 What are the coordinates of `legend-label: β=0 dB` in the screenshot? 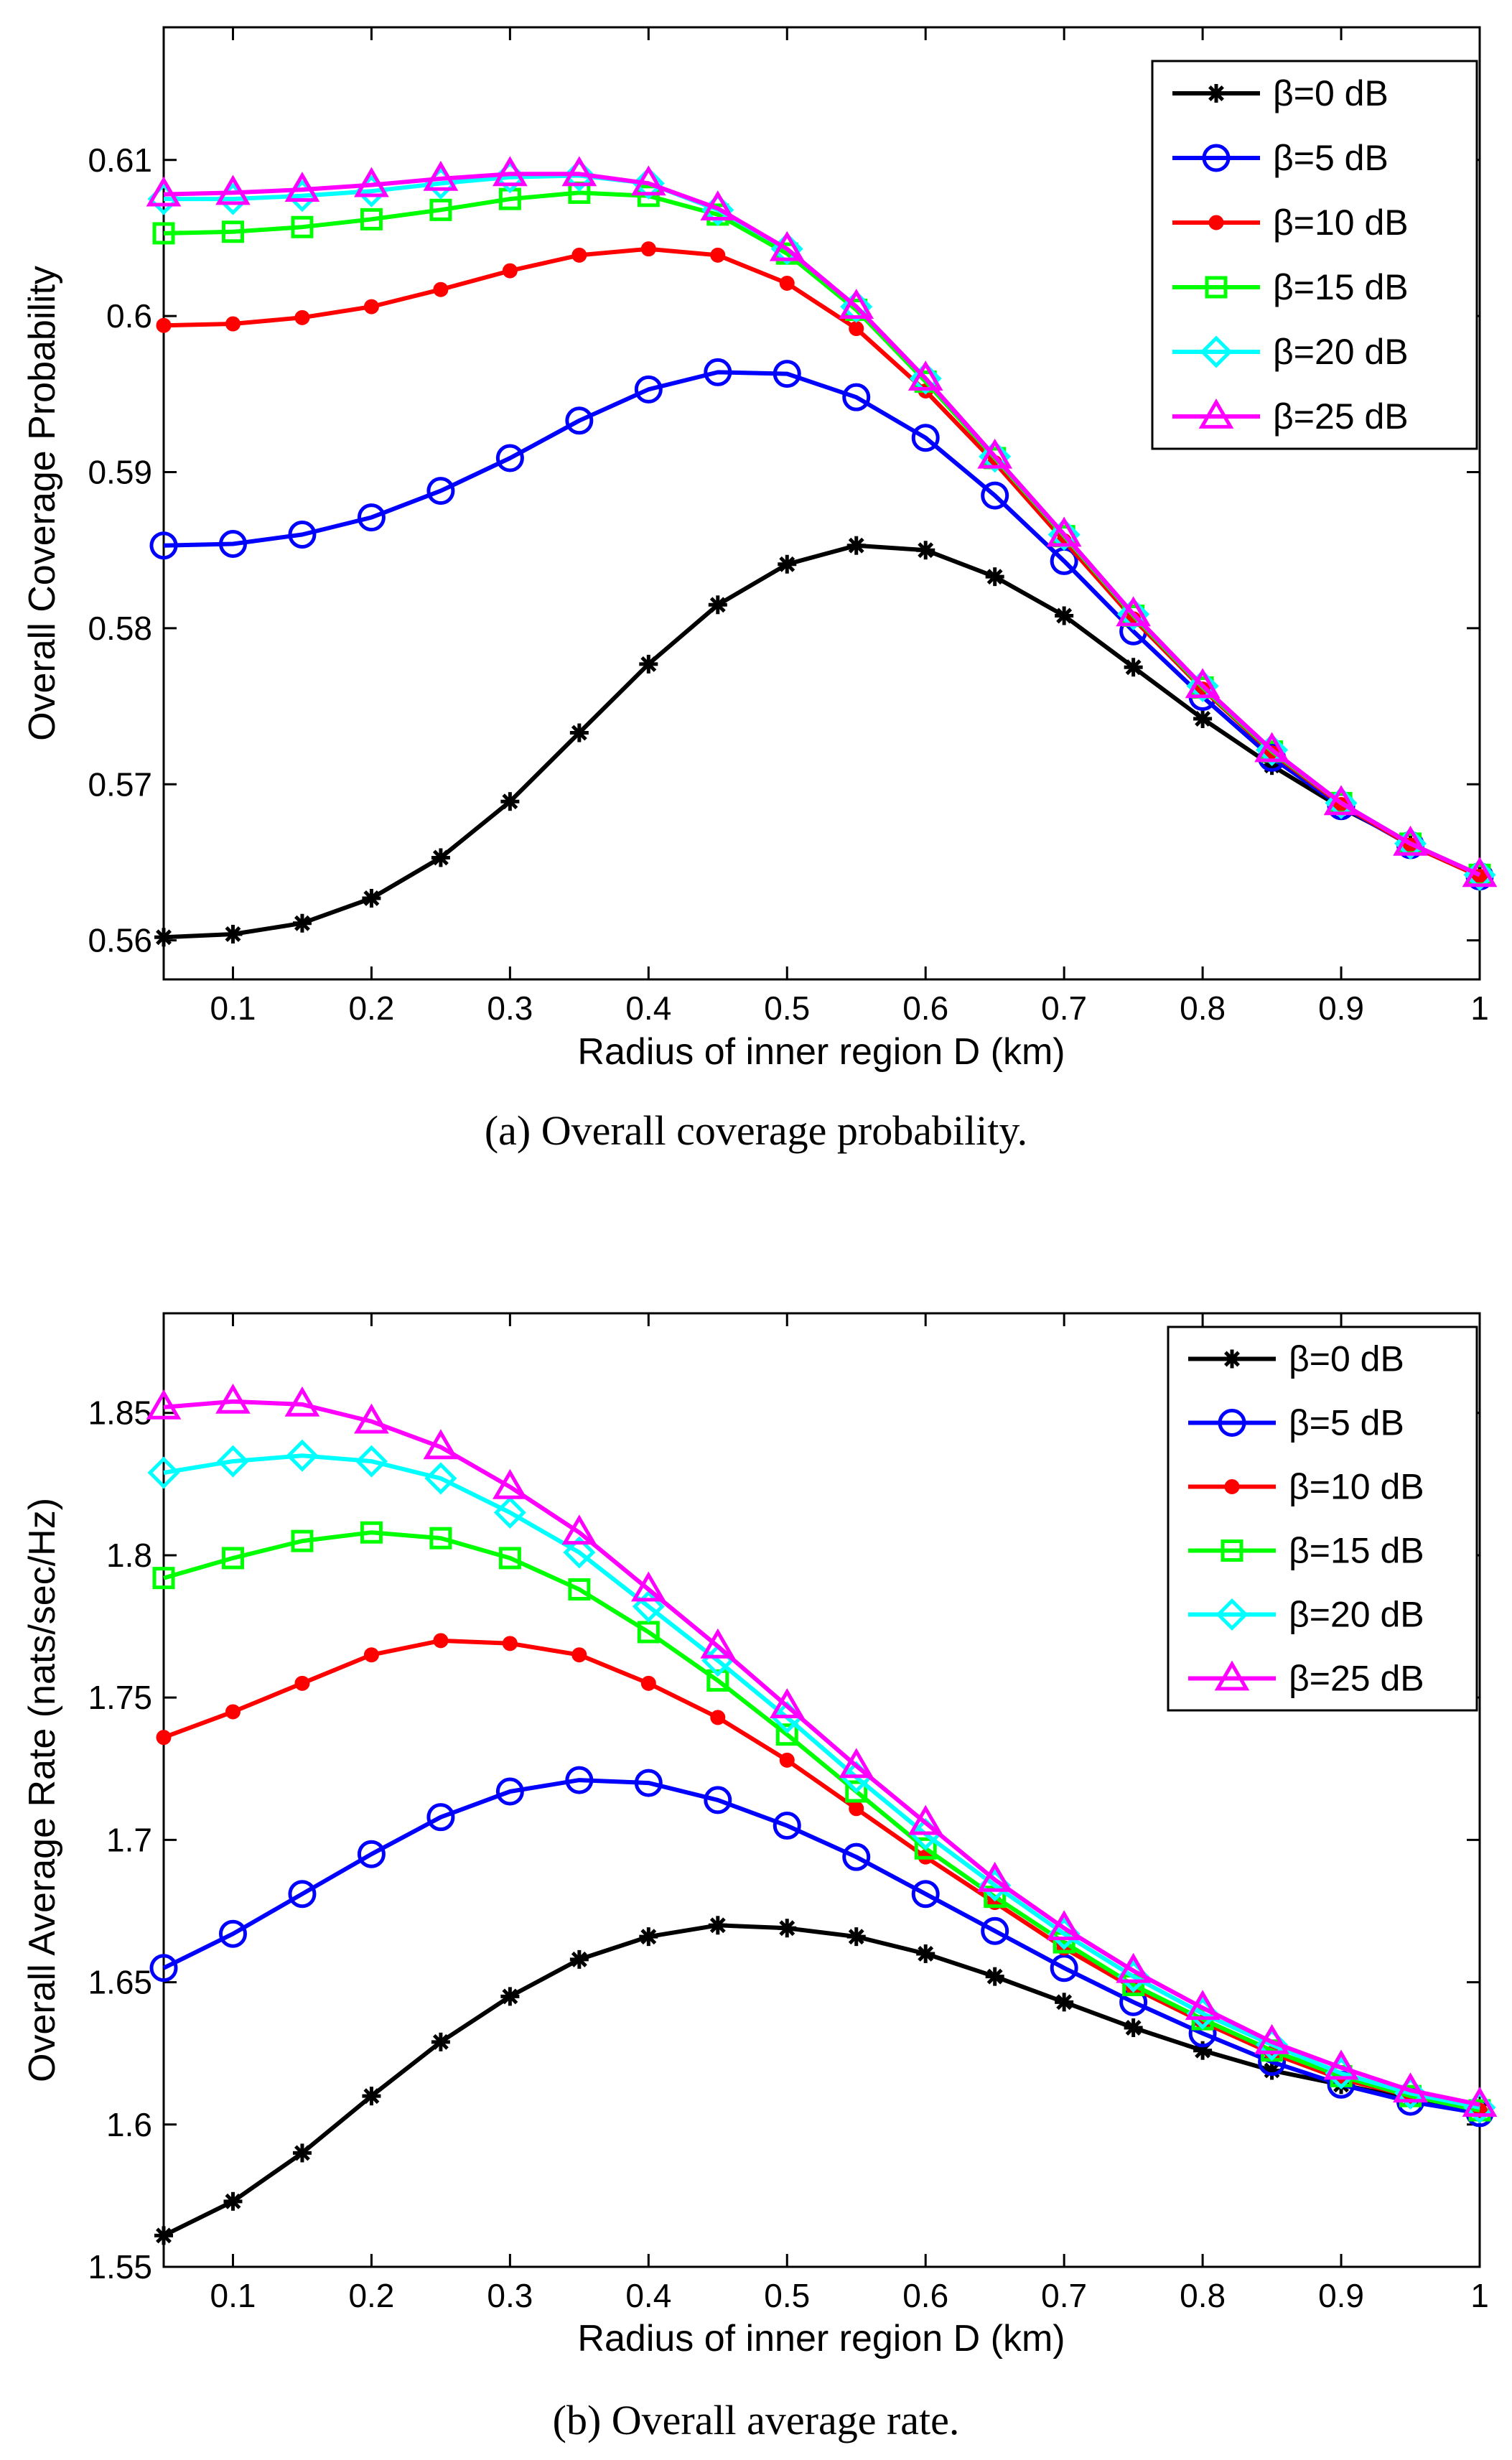 It's located at (1346, 1359).